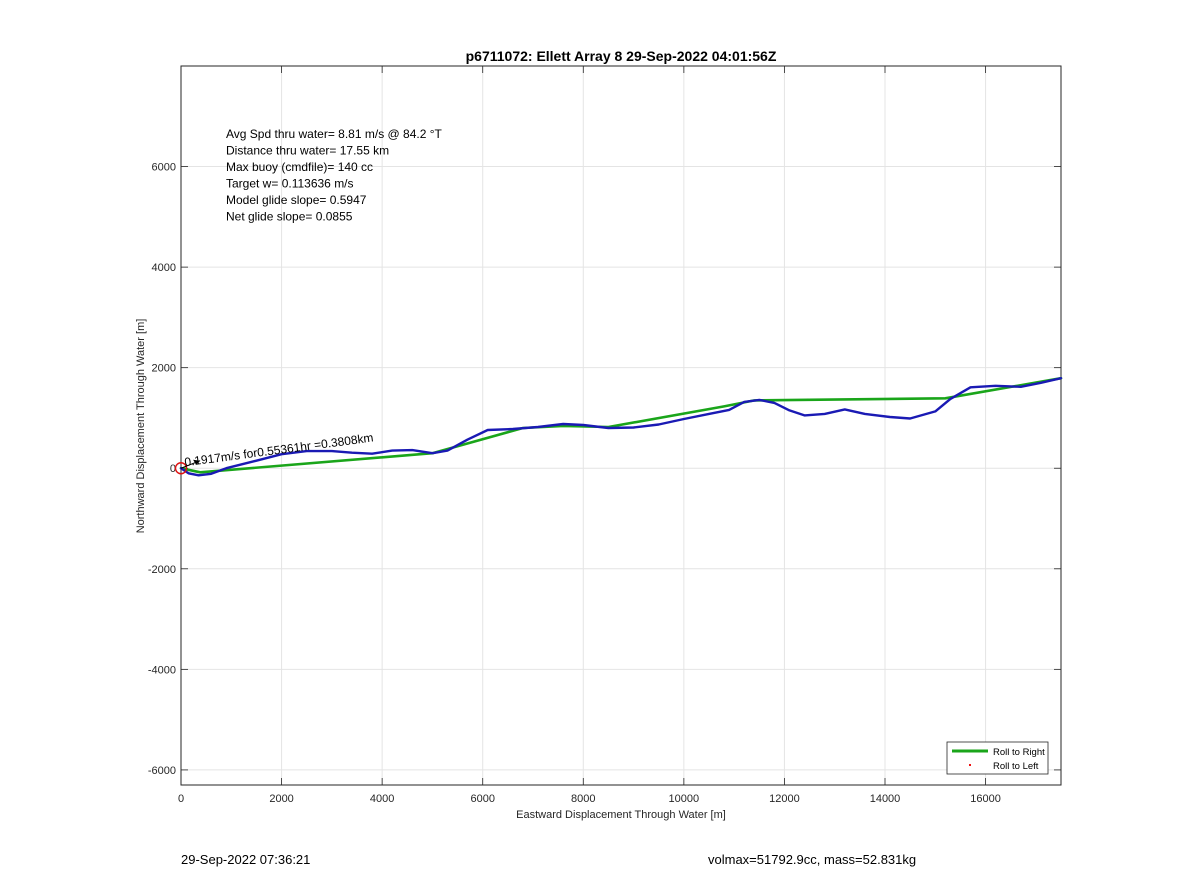 Image resolution: width=1200 pixels, height=885 pixels. I want to click on x-tick-label: 8000, so click(583, 799).